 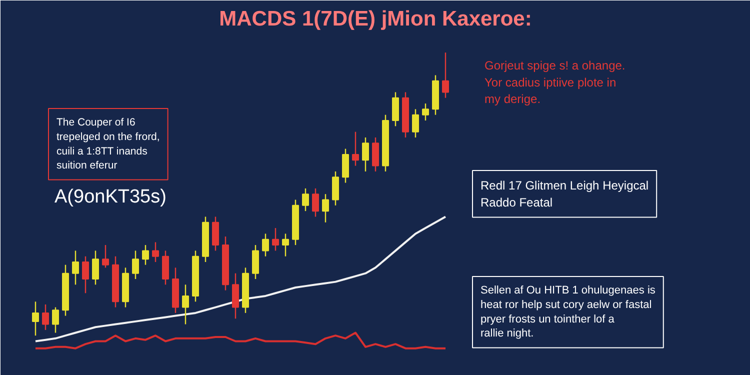 I want to click on text: Redl 17 Glitmen Leigh Heyigcal Raddo Featal, so click(x=564, y=194).